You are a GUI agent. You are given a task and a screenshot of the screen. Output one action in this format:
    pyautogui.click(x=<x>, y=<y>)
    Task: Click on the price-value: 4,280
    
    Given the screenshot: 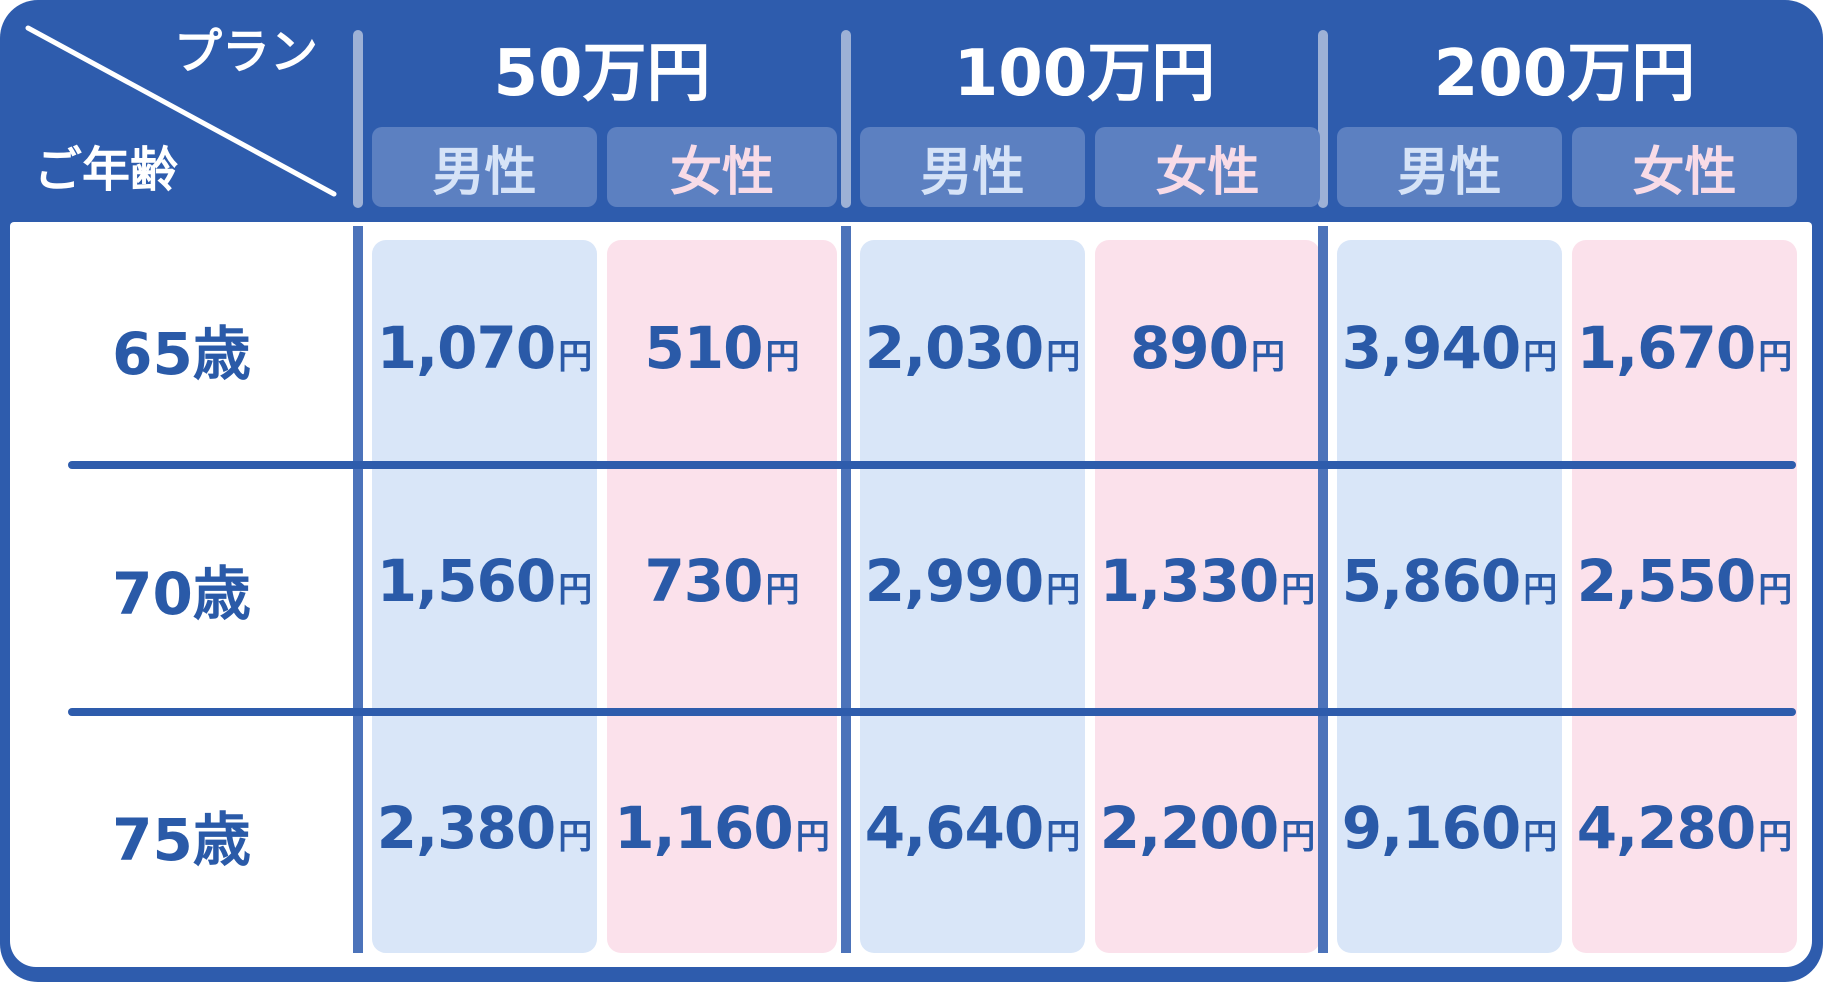 What is the action you would take?
    pyautogui.click(x=1666, y=828)
    